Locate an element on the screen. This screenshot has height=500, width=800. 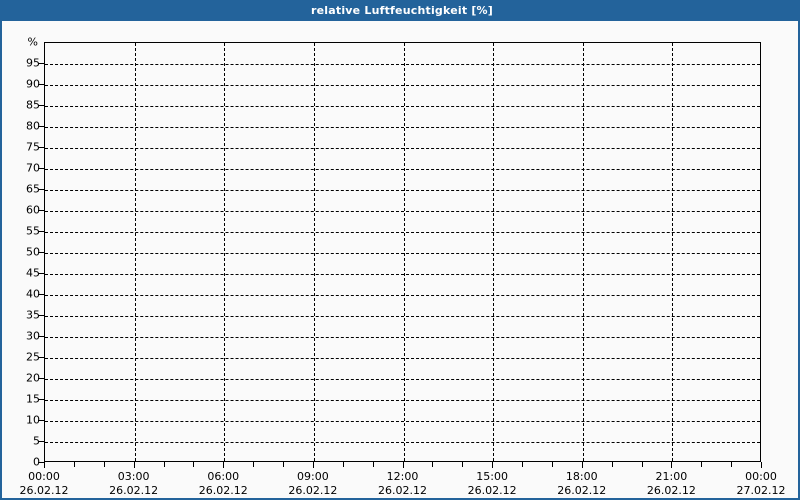
y-axis-tick-label: 0 is located at coordinates (36, 462).